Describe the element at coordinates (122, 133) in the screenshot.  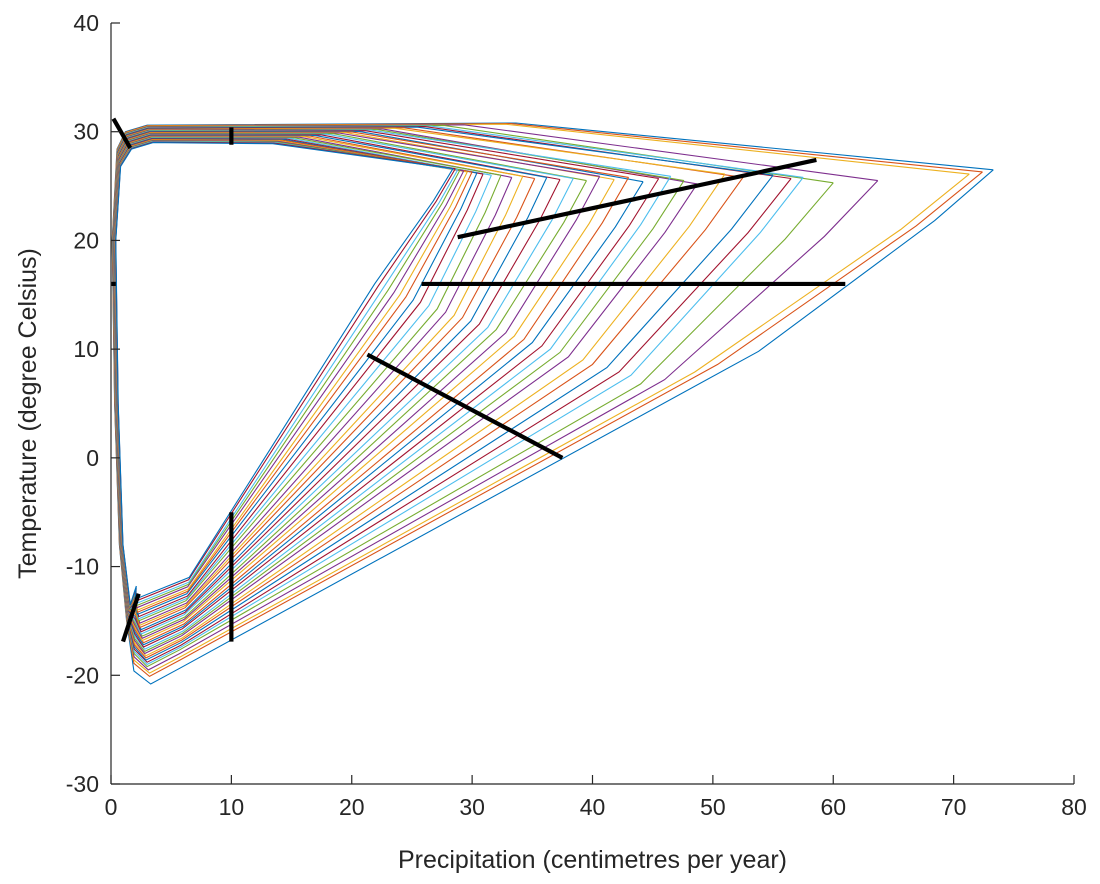
I see `transect-top-left` at that location.